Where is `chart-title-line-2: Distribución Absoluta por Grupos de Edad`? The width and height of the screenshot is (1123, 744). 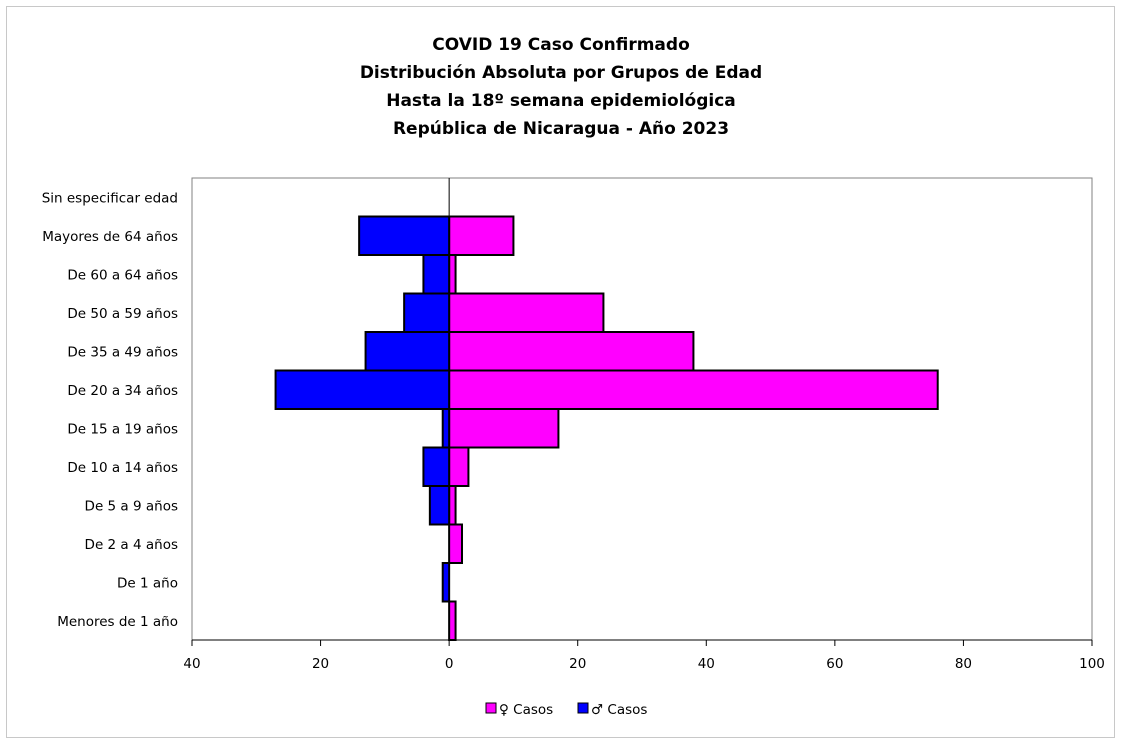
chart-title-line-2: Distribución Absoluta por Grupos de Edad is located at coordinates (561, 73).